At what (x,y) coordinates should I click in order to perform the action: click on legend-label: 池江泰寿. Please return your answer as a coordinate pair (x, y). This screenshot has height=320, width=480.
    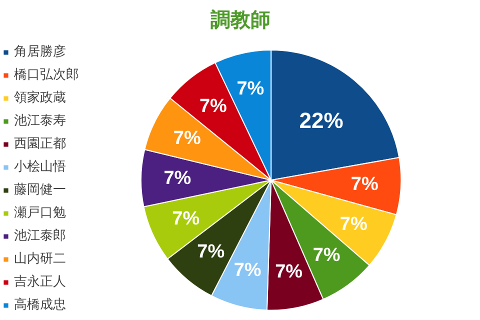
    Looking at the image, I should click on (40, 121).